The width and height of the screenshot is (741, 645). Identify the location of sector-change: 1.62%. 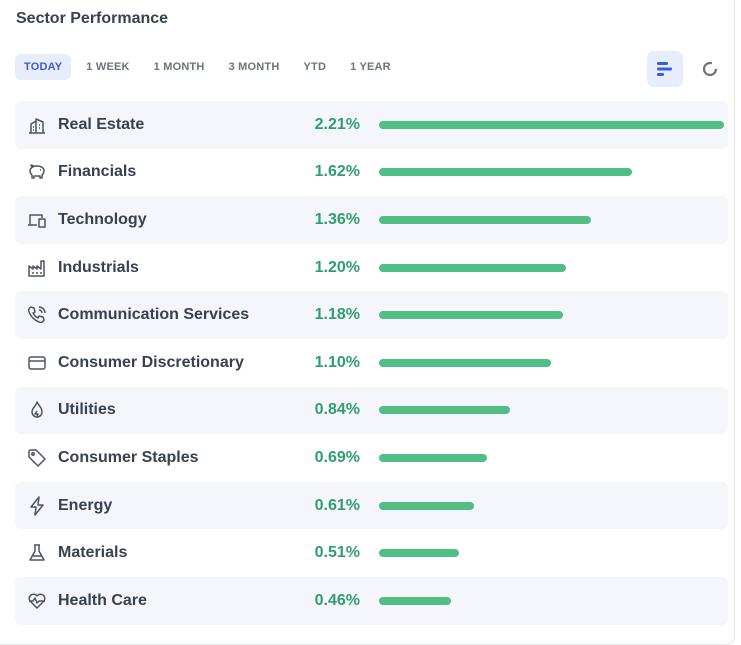
(337, 172).